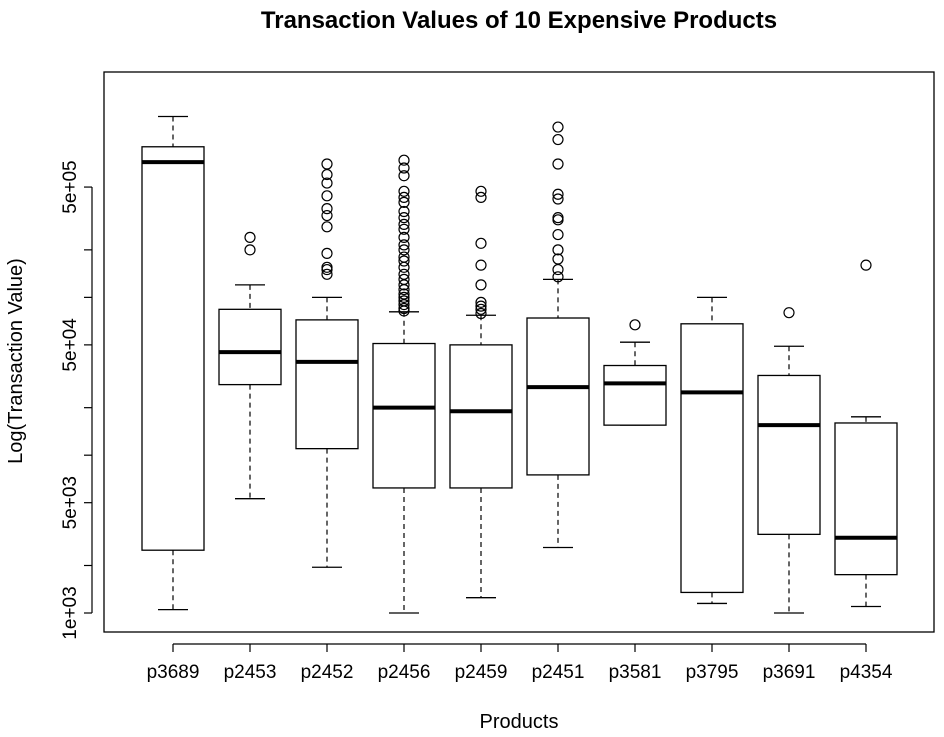 This screenshot has height=737, width=944. Describe the element at coordinates (789, 672) in the screenshot. I see `x-tick-label: p3691` at that location.